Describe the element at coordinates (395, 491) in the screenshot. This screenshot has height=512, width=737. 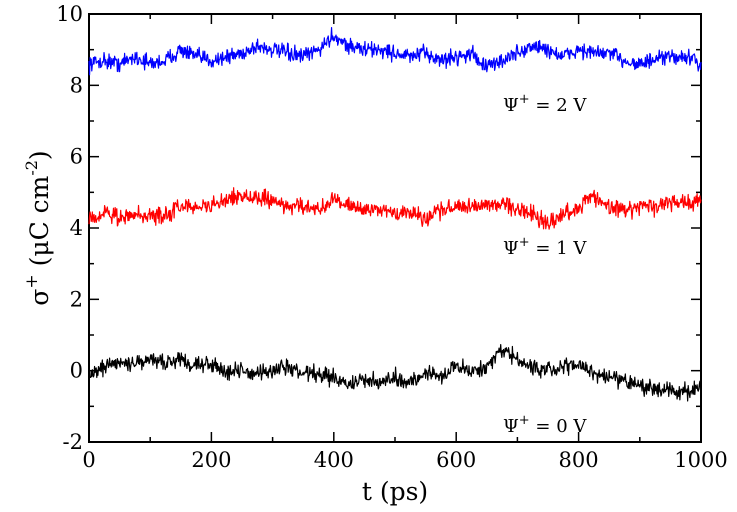
I see `x-axis-title: t (ps)` at that location.